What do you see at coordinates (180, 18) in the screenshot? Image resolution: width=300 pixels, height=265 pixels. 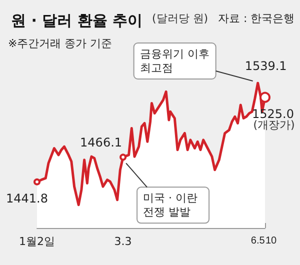 I see `chart-subtitle: (달러당 원)` at bounding box center [180, 18].